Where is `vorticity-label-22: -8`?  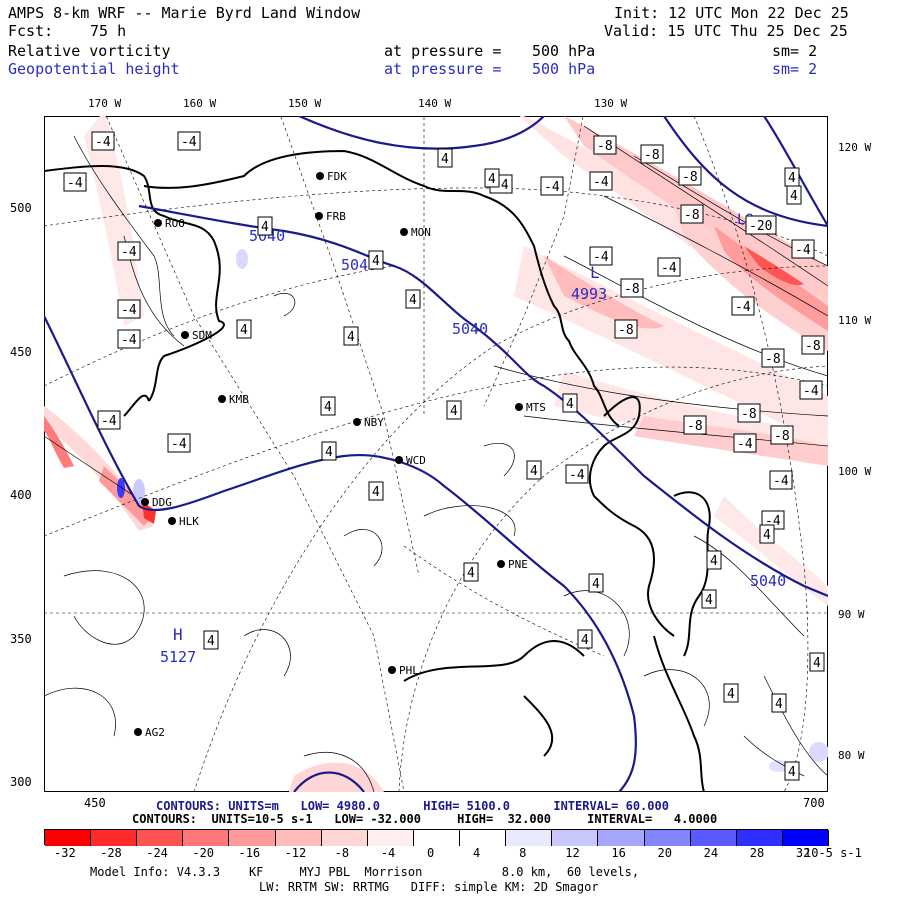
vorticity-label-22: -8 is located at coordinates (690, 176).